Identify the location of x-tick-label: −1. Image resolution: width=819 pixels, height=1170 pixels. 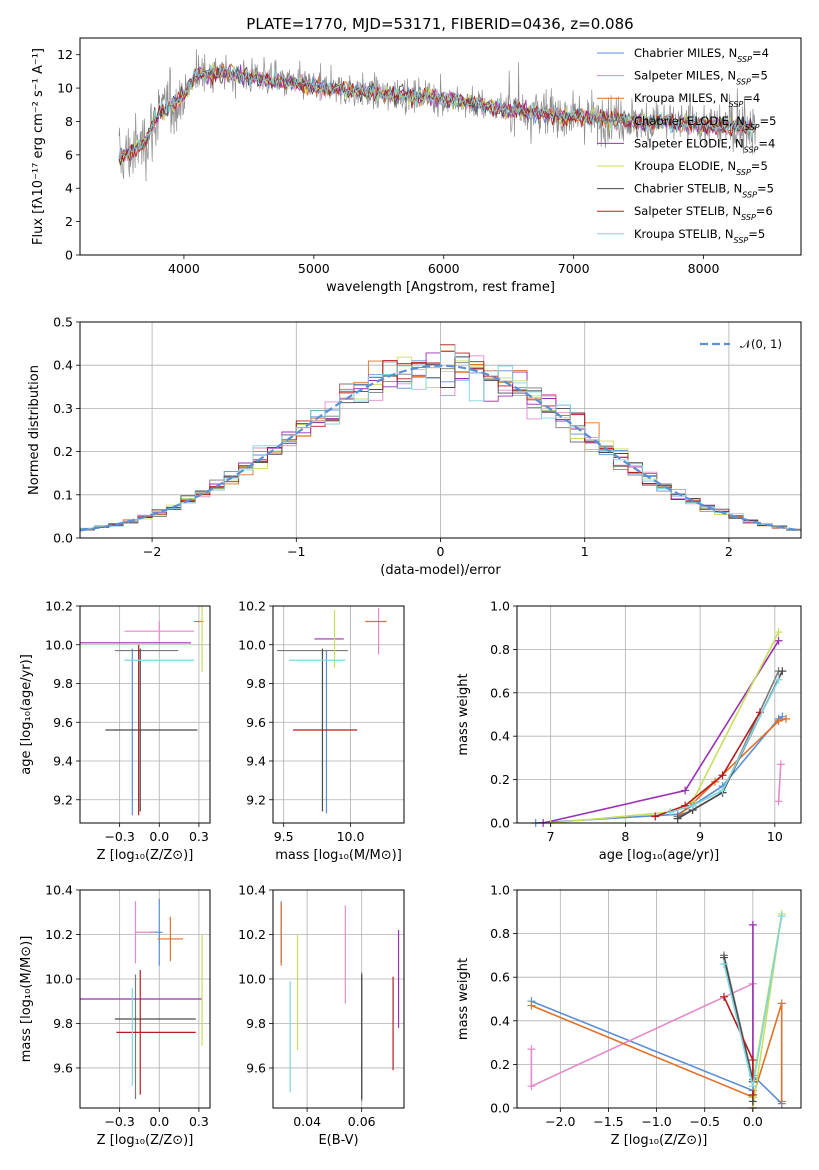
(296, 551).